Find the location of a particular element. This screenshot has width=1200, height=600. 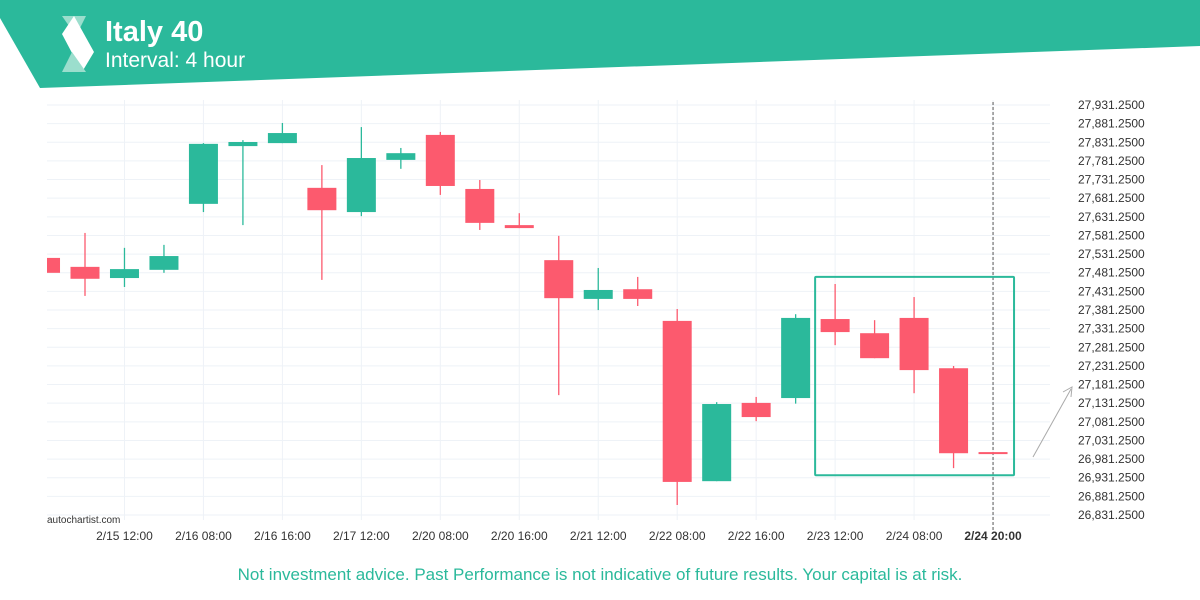

x-tick-label: 2/16 08:00 is located at coordinates (203, 536).